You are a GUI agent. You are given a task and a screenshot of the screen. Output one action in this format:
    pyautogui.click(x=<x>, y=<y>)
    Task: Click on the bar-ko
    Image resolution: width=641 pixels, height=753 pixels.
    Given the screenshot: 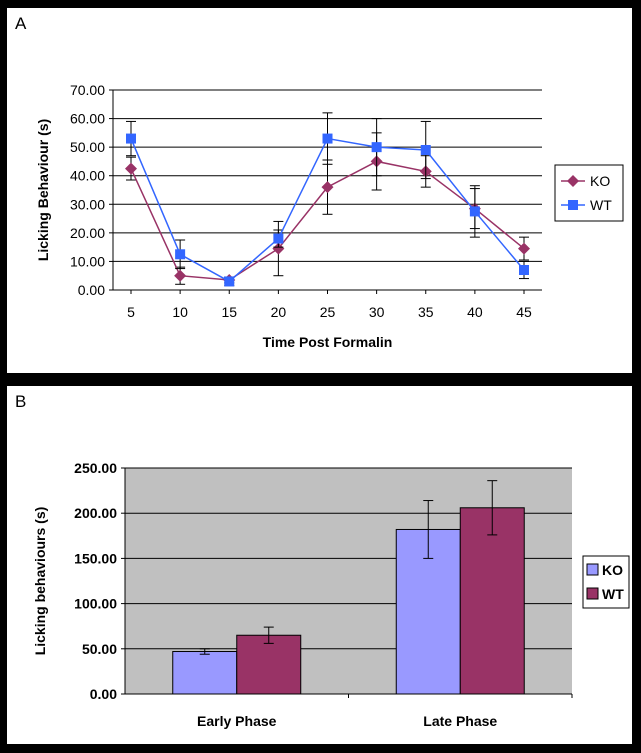 What is the action you would take?
    pyautogui.click(x=205, y=673)
    